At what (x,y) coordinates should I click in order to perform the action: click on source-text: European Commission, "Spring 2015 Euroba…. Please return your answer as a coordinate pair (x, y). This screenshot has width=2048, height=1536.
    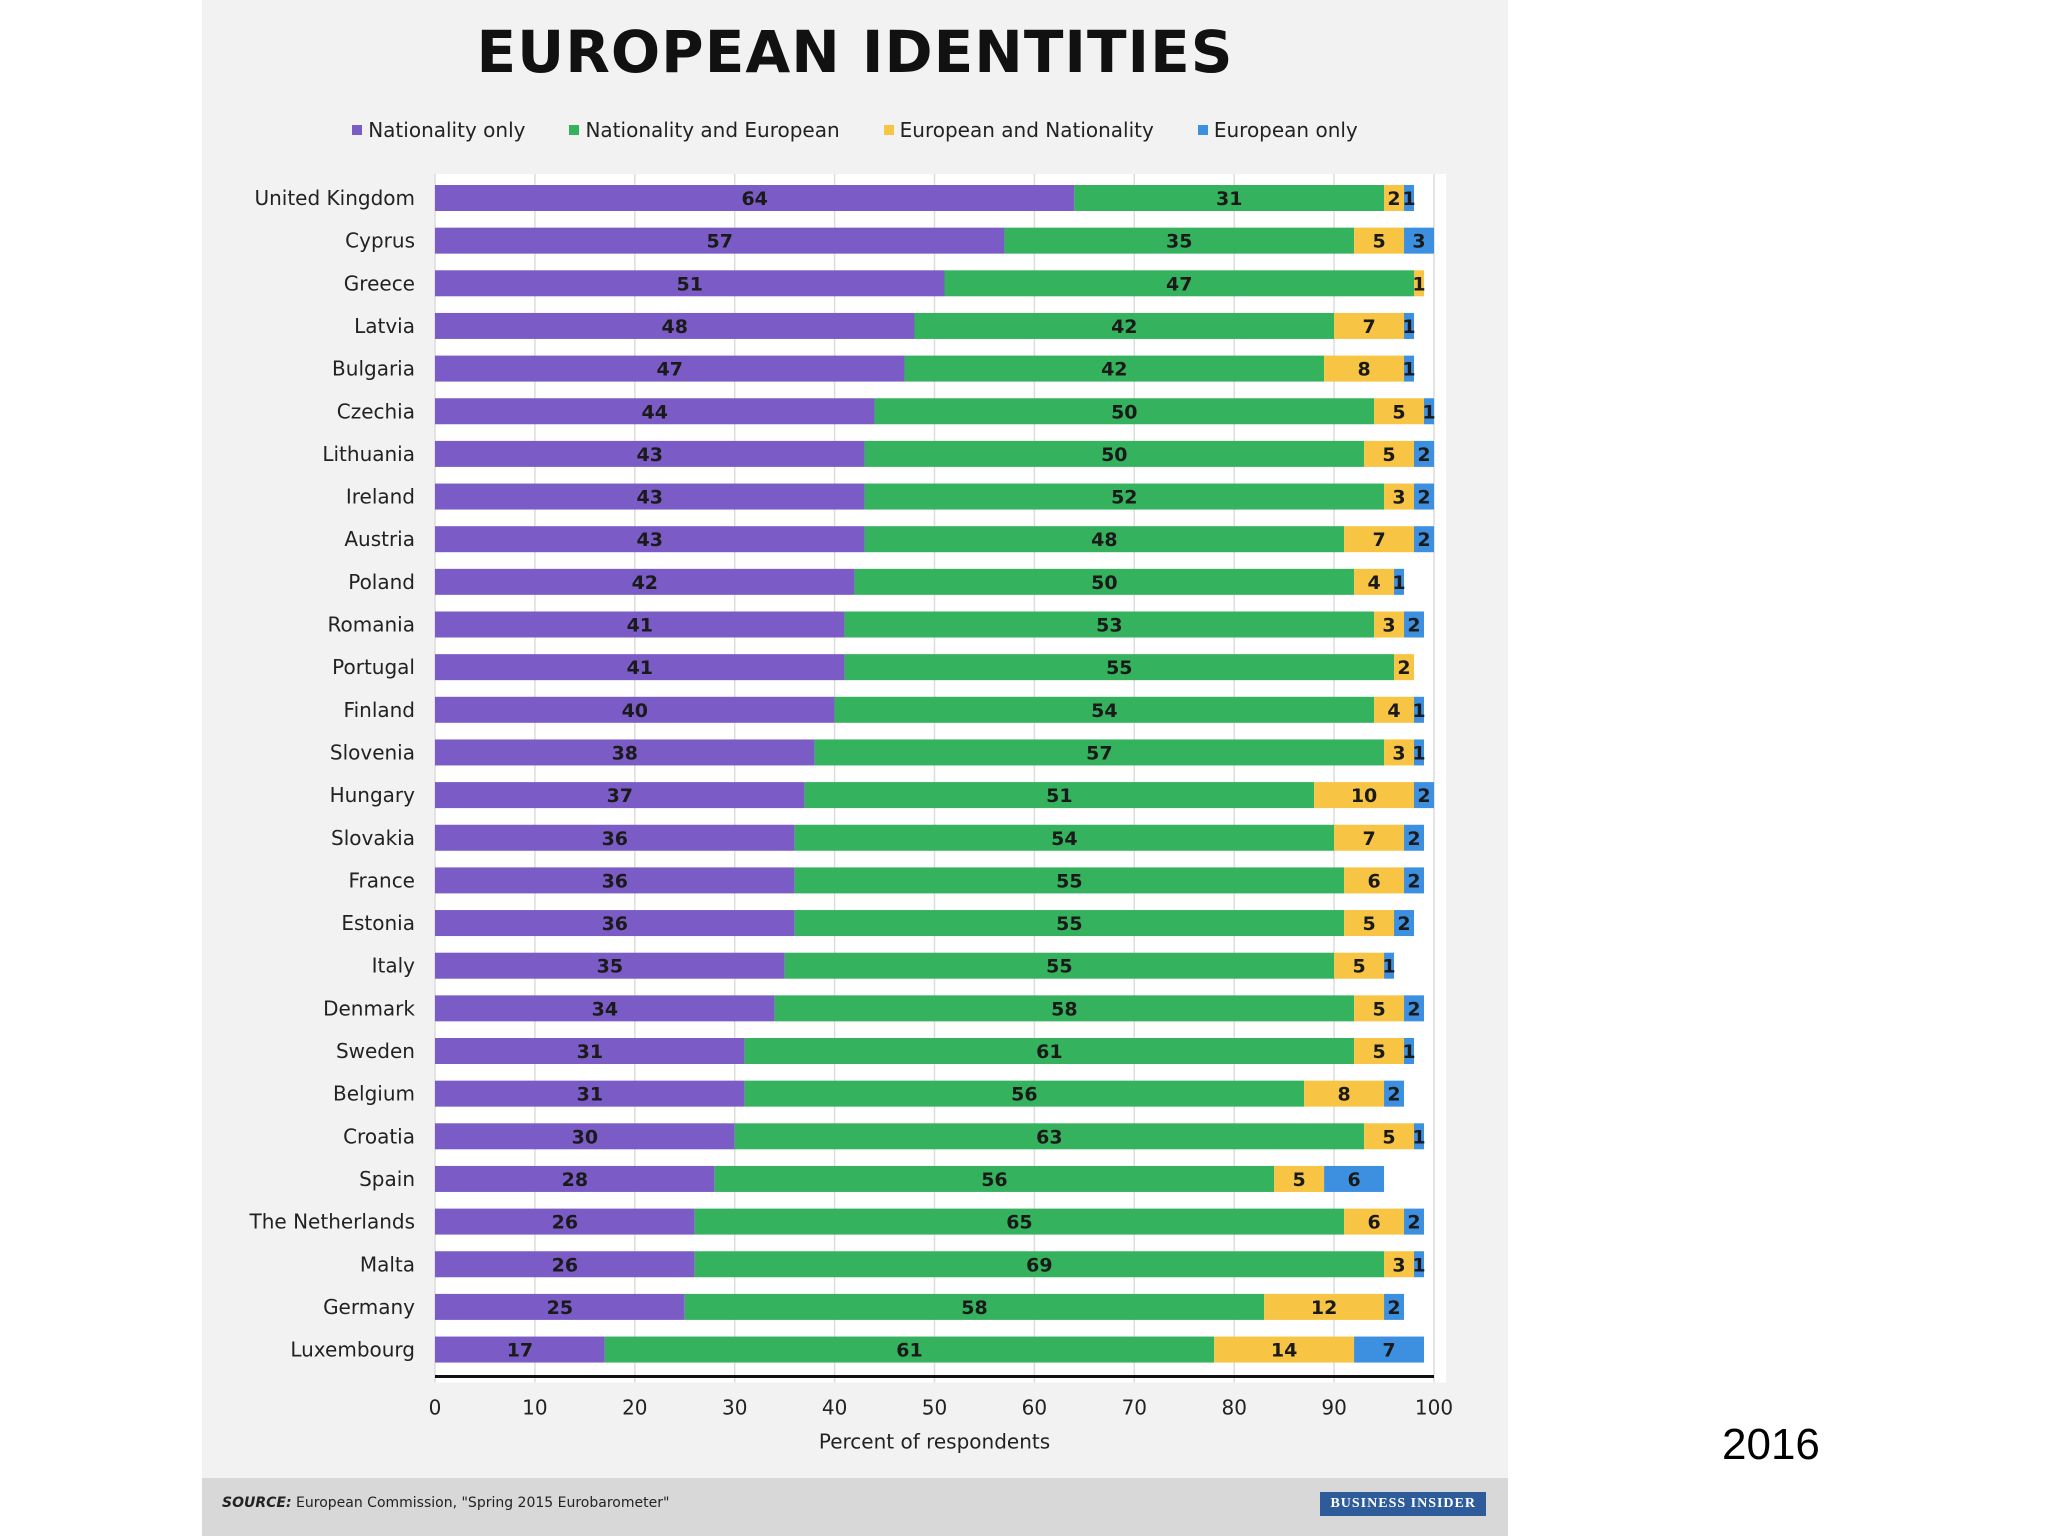
    Looking at the image, I should click on (483, 1503).